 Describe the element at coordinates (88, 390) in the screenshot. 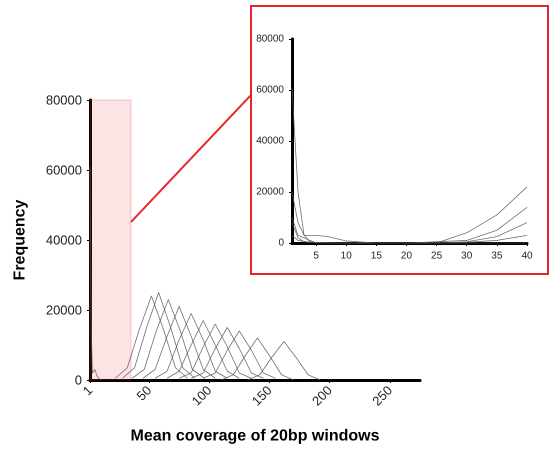

I see `x-tick-label: 1` at that location.